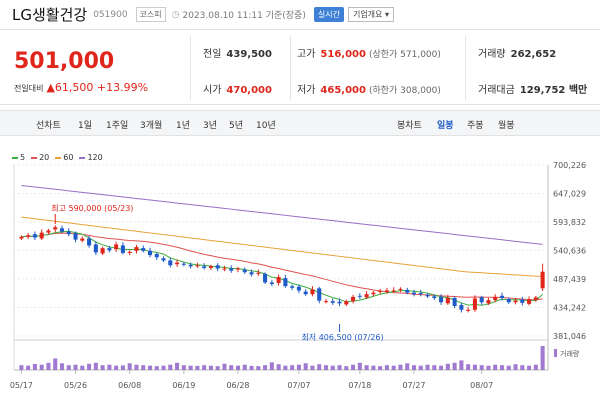 The height and width of the screenshot is (410, 600). What do you see at coordinates (190, 68) in the screenshot?
I see `divider` at bounding box center [190, 68].